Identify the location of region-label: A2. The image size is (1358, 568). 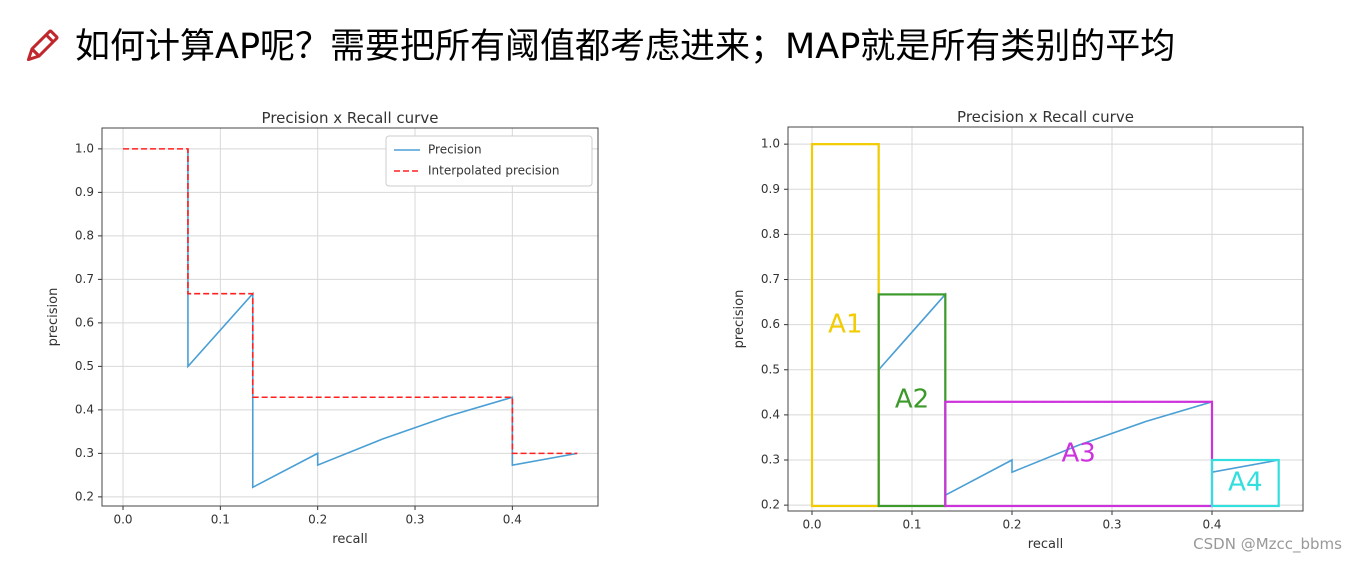
(912, 400).